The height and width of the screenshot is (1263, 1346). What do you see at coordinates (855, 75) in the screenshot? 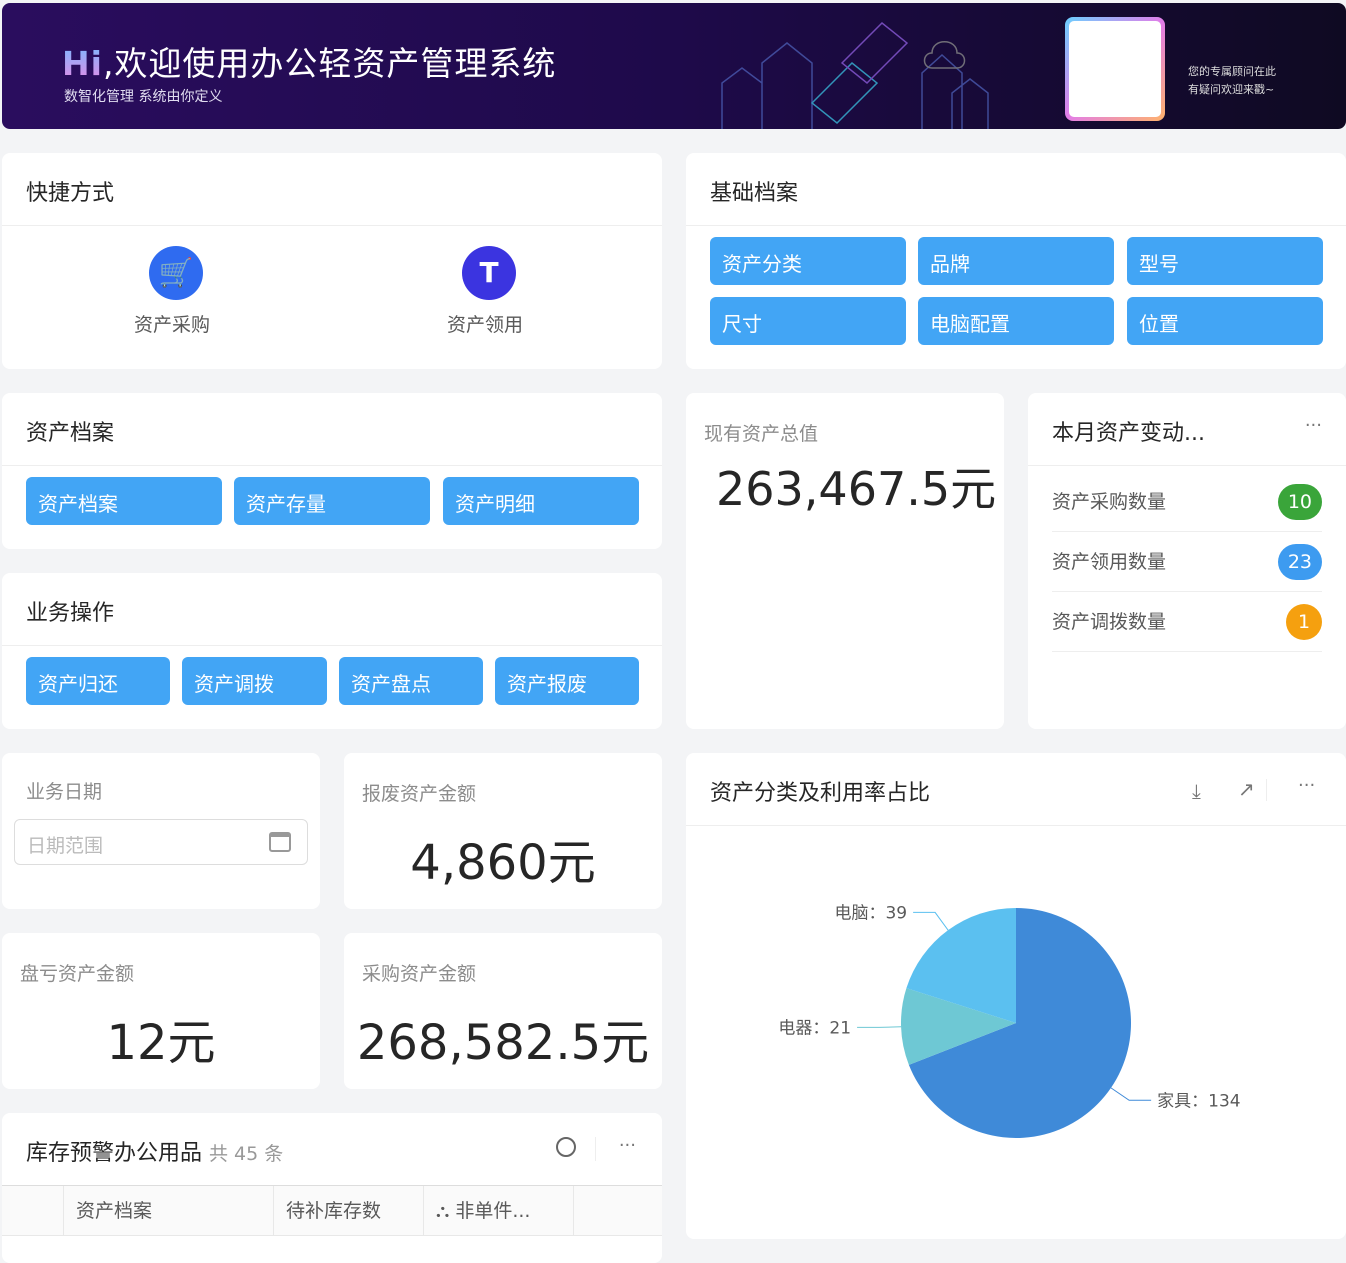
I see `banner-illustration` at bounding box center [855, 75].